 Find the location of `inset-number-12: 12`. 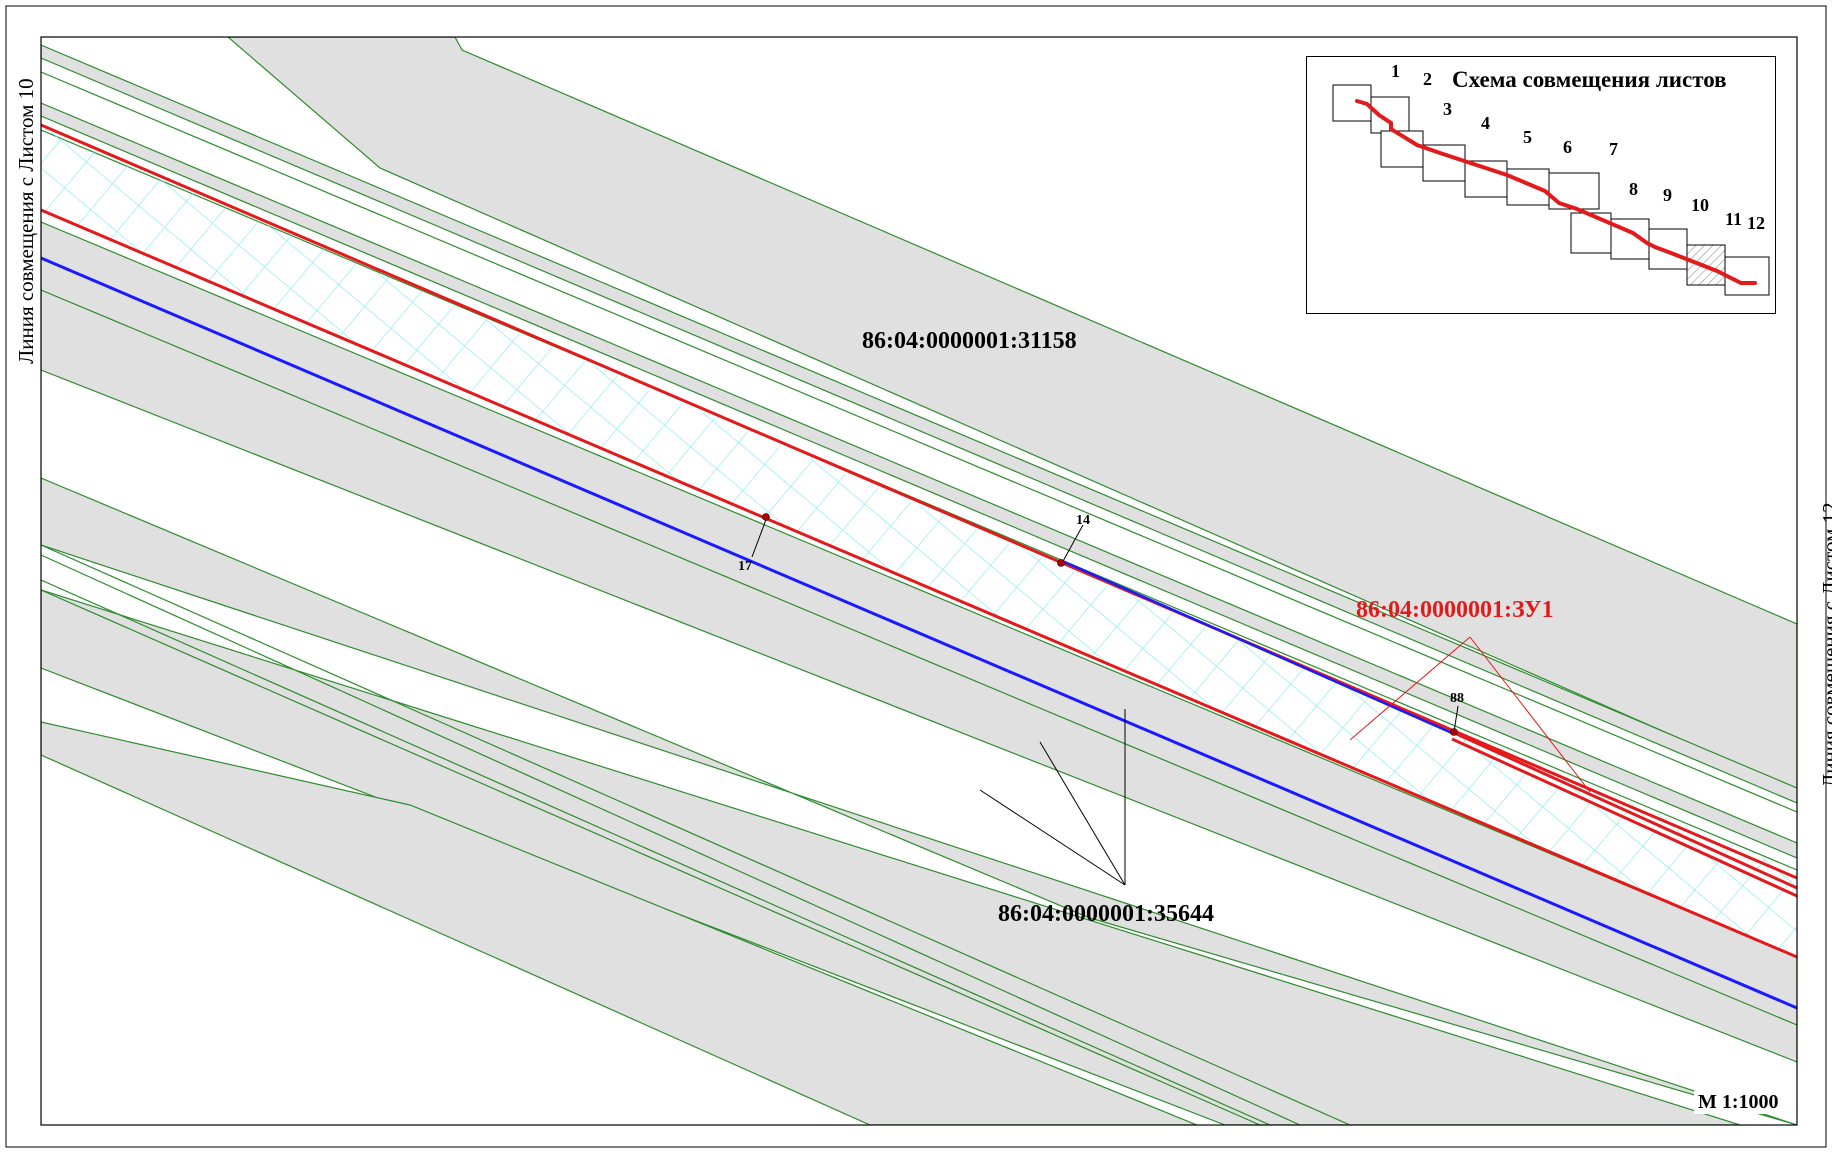

inset-number-12: 12 is located at coordinates (1756, 223).